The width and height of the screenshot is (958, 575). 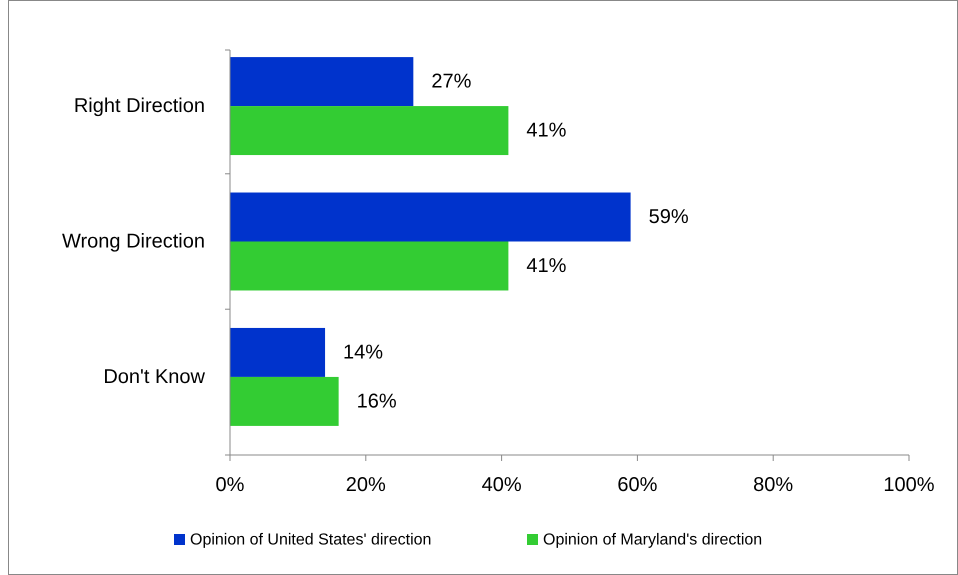 I want to click on text: 16%, so click(x=376, y=401).